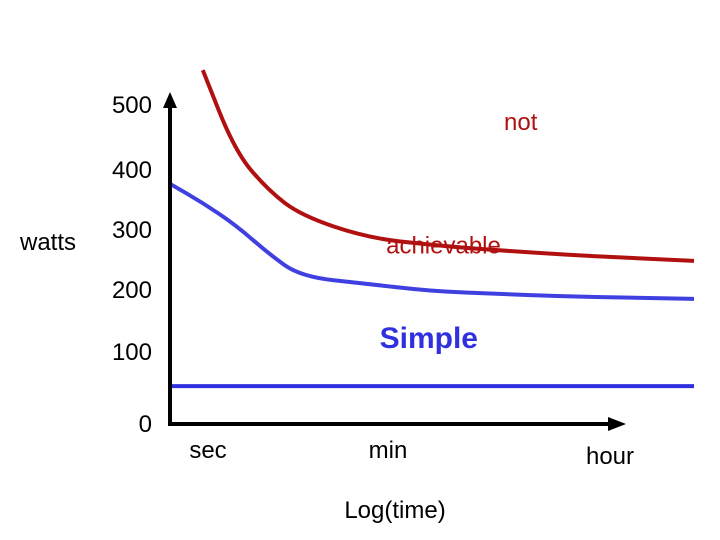  Describe the element at coordinates (145, 424) in the screenshot. I see `y-tick-0: 0` at that location.